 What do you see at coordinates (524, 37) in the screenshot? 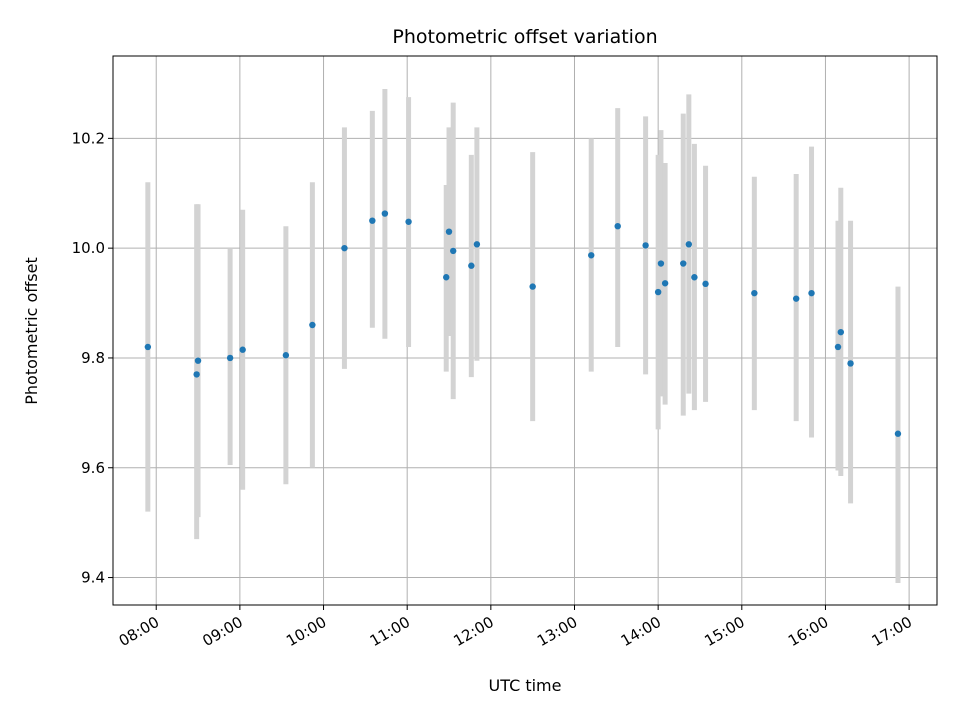
I see `chart-title: Photometric offset variation` at bounding box center [524, 37].